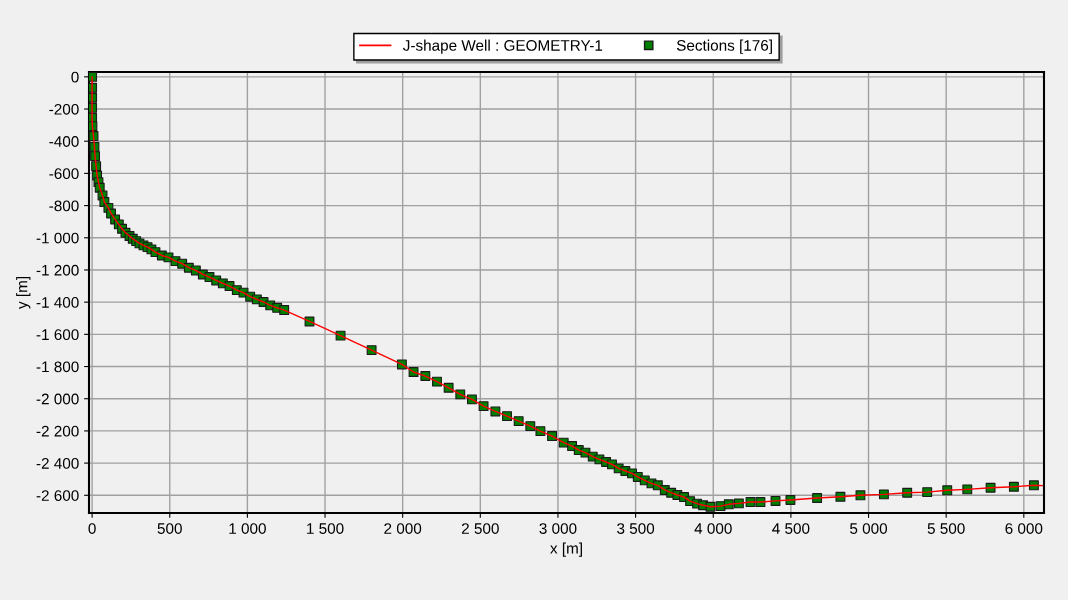 This screenshot has width=1068, height=600. Describe the element at coordinates (566, 549) in the screenshot. I see `x-axis-title: x [m]` at that location.